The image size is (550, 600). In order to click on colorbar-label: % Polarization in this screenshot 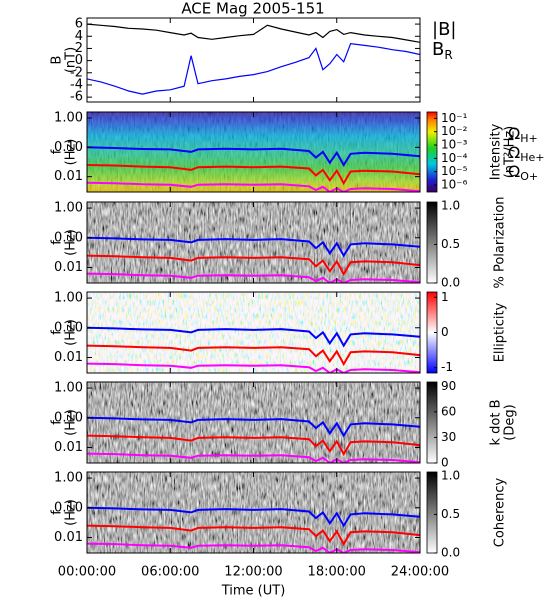, I will do `click(500, 242)`.